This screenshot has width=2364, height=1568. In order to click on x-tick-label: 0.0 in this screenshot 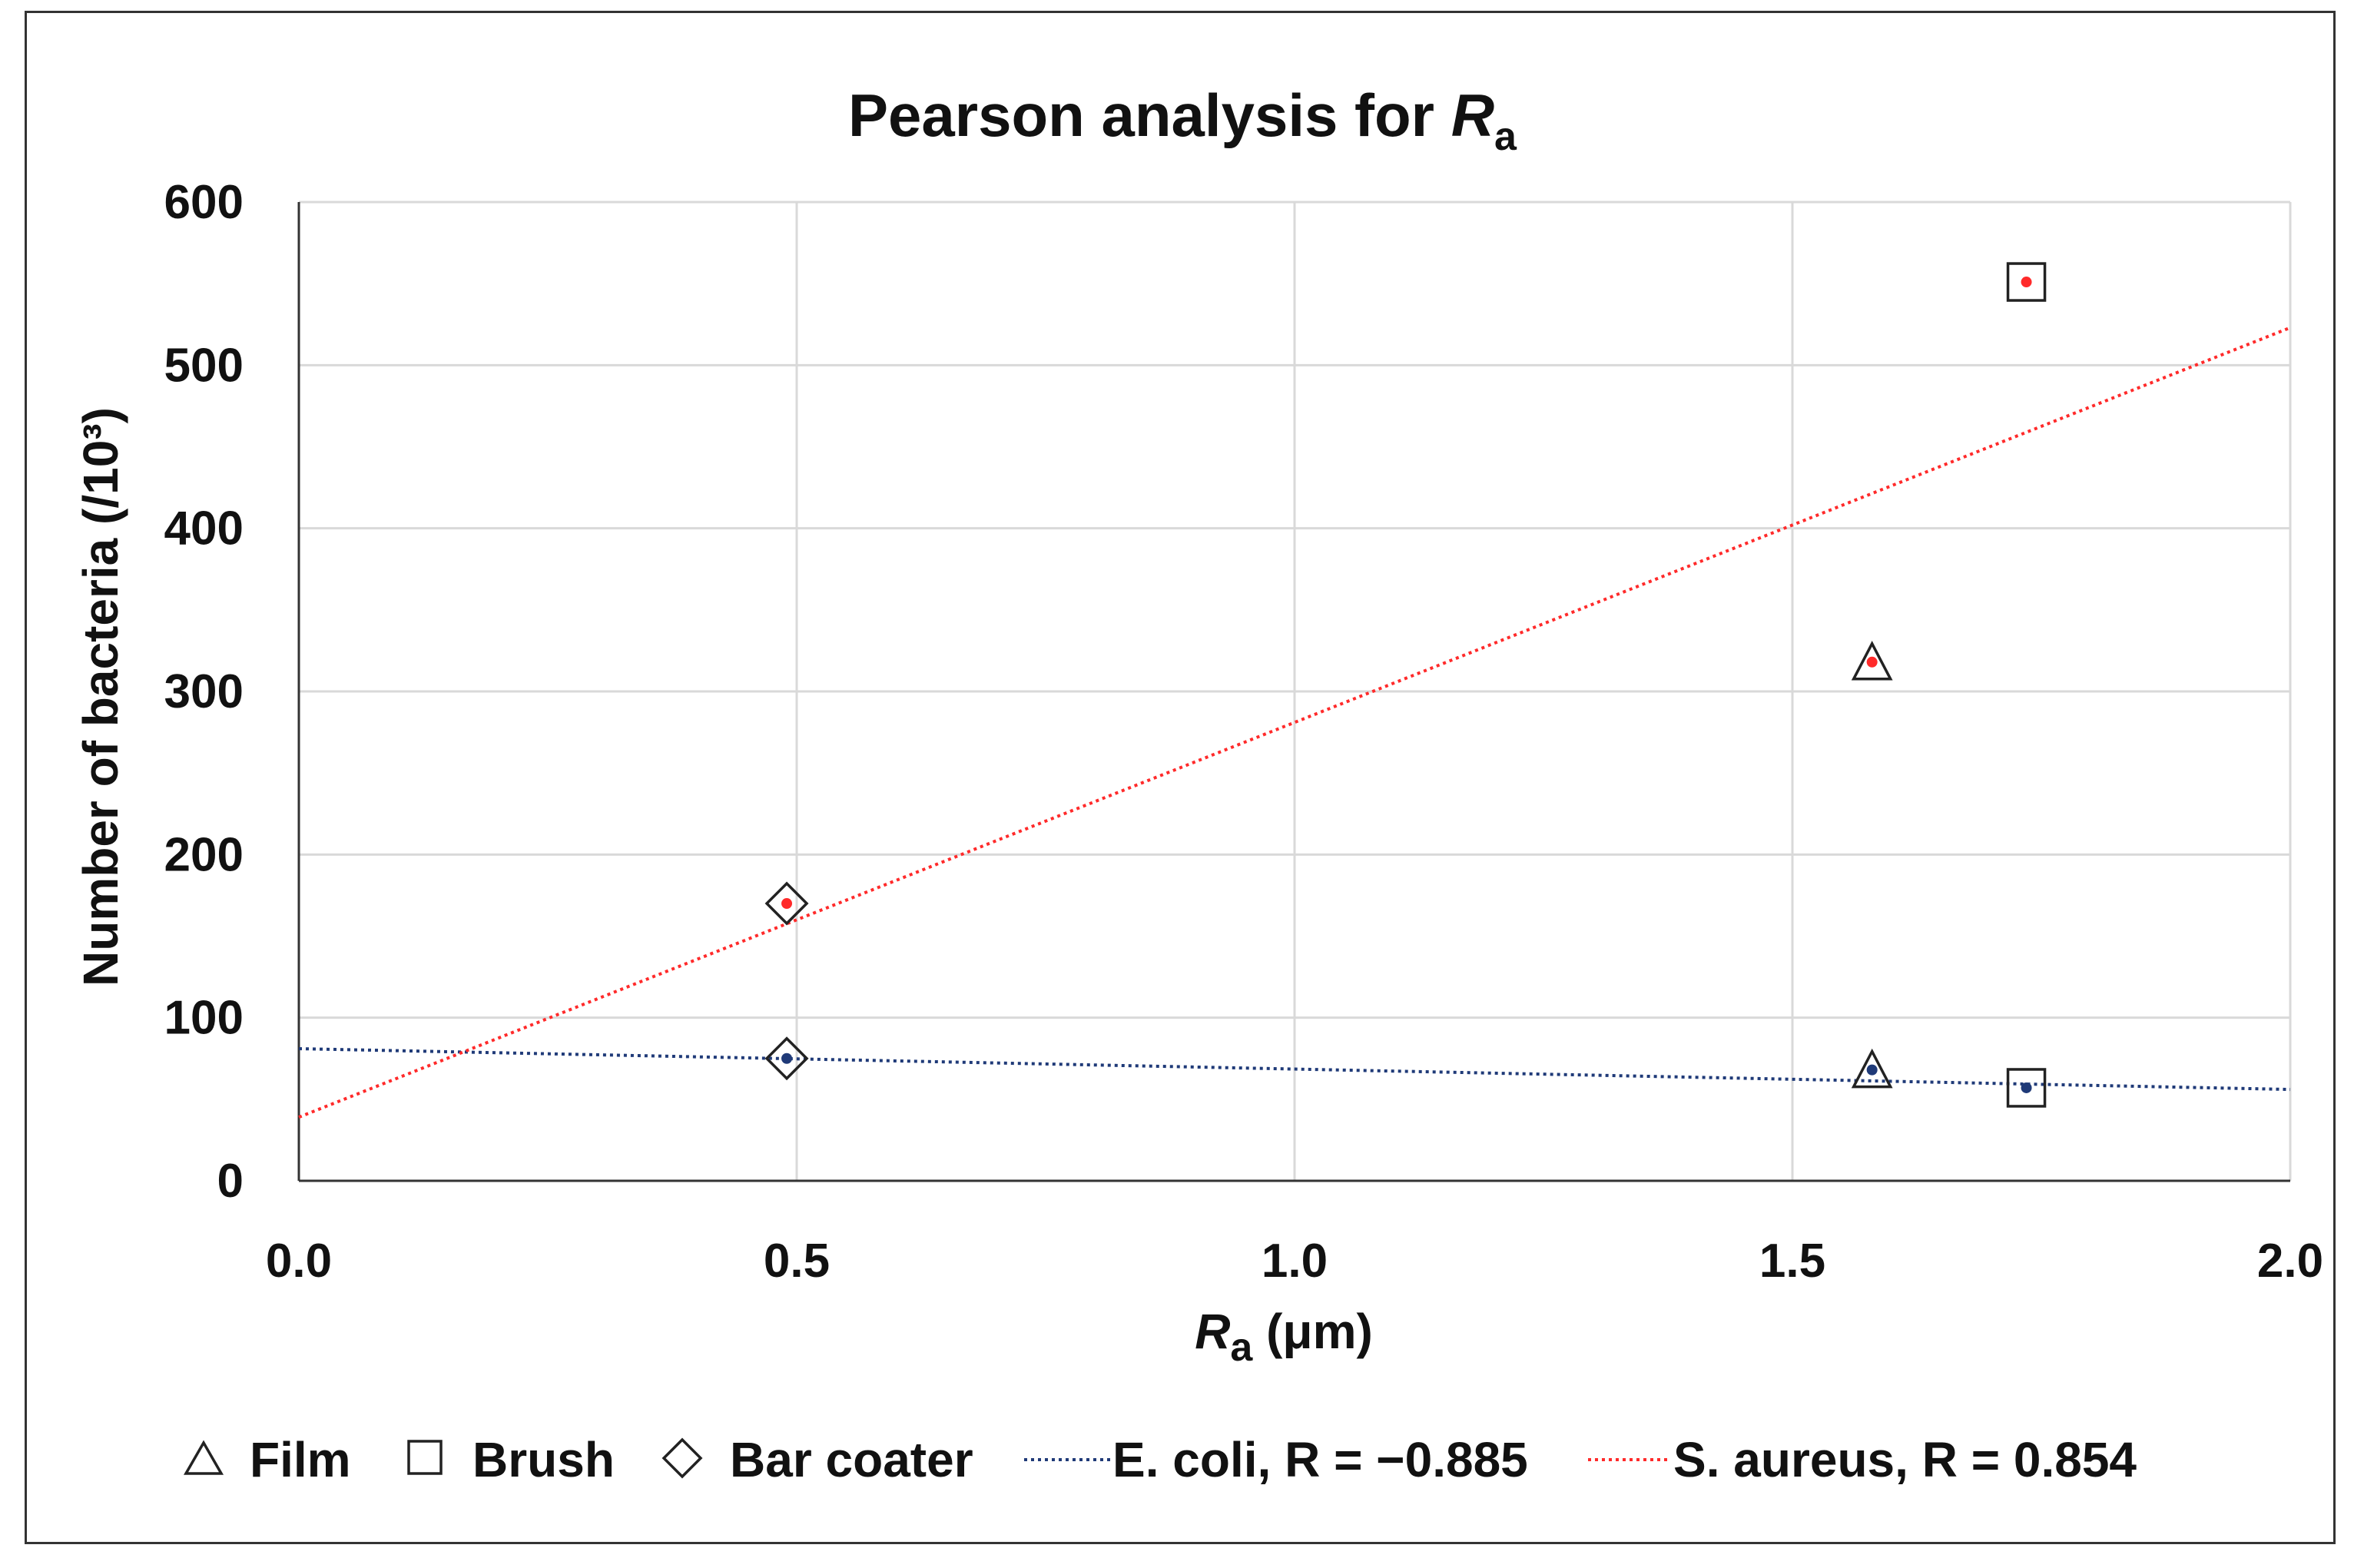, I will do `click(299, 1261)`.